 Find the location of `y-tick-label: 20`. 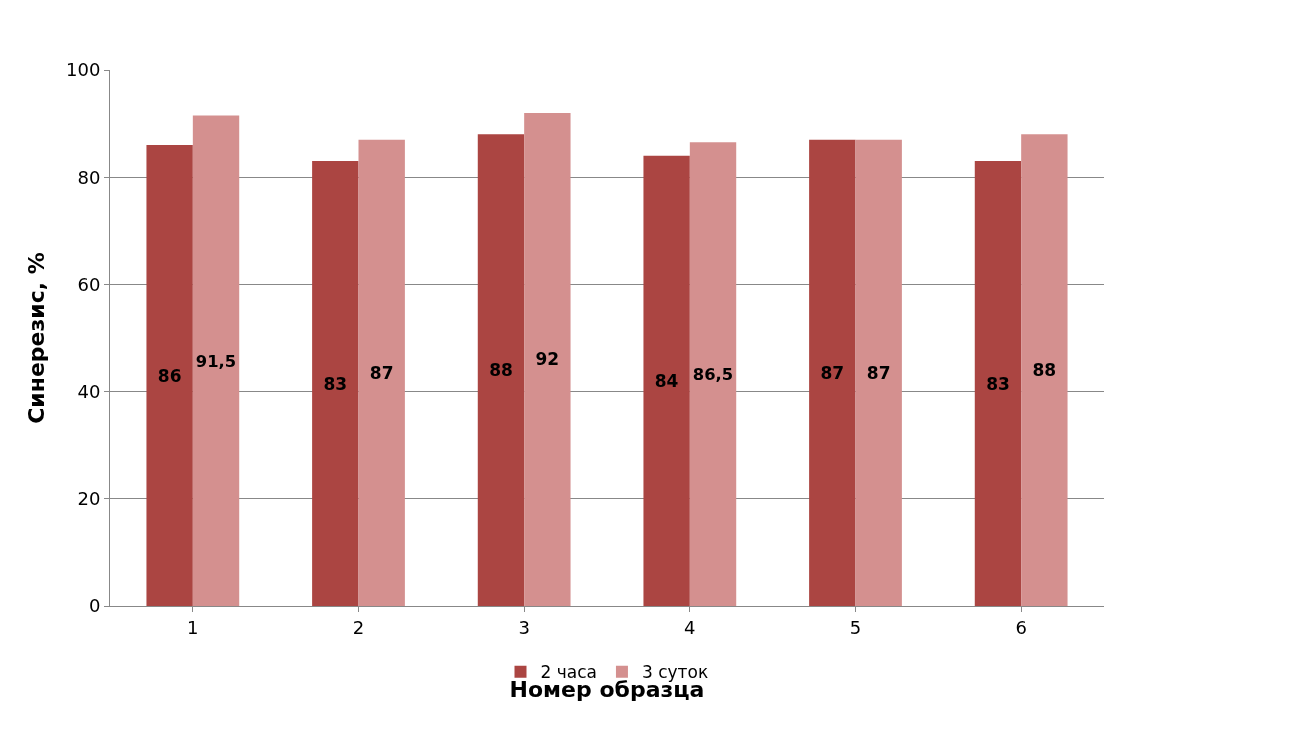

y-tick-label: 20 is located at coordinates (89, 499).